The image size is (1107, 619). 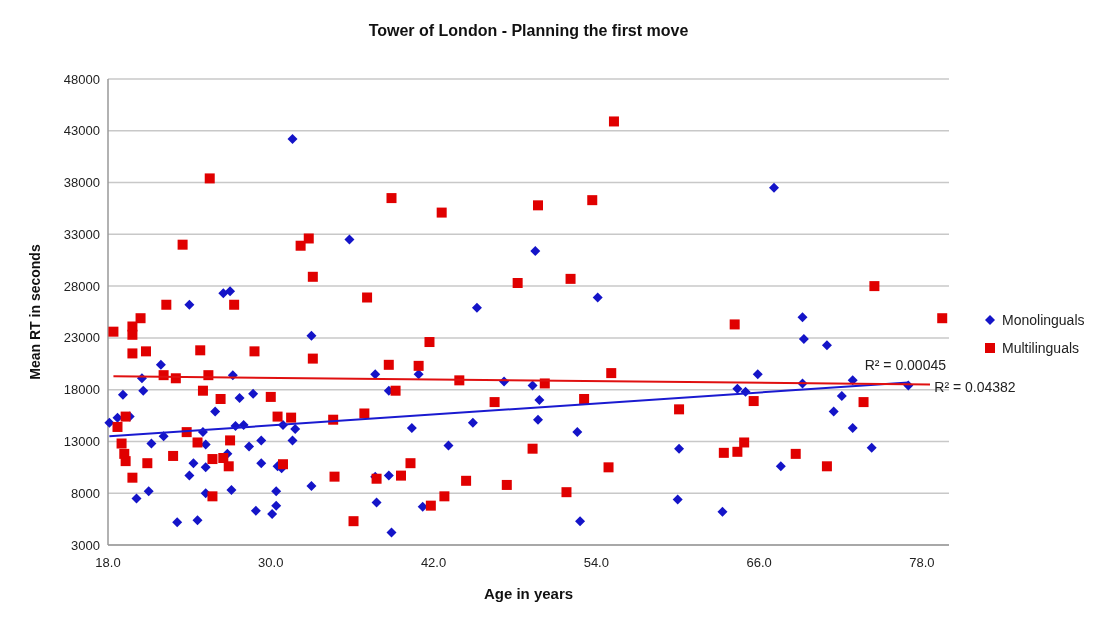 I want to click on y-tick-label: 18000, so click(x=81, y=390).